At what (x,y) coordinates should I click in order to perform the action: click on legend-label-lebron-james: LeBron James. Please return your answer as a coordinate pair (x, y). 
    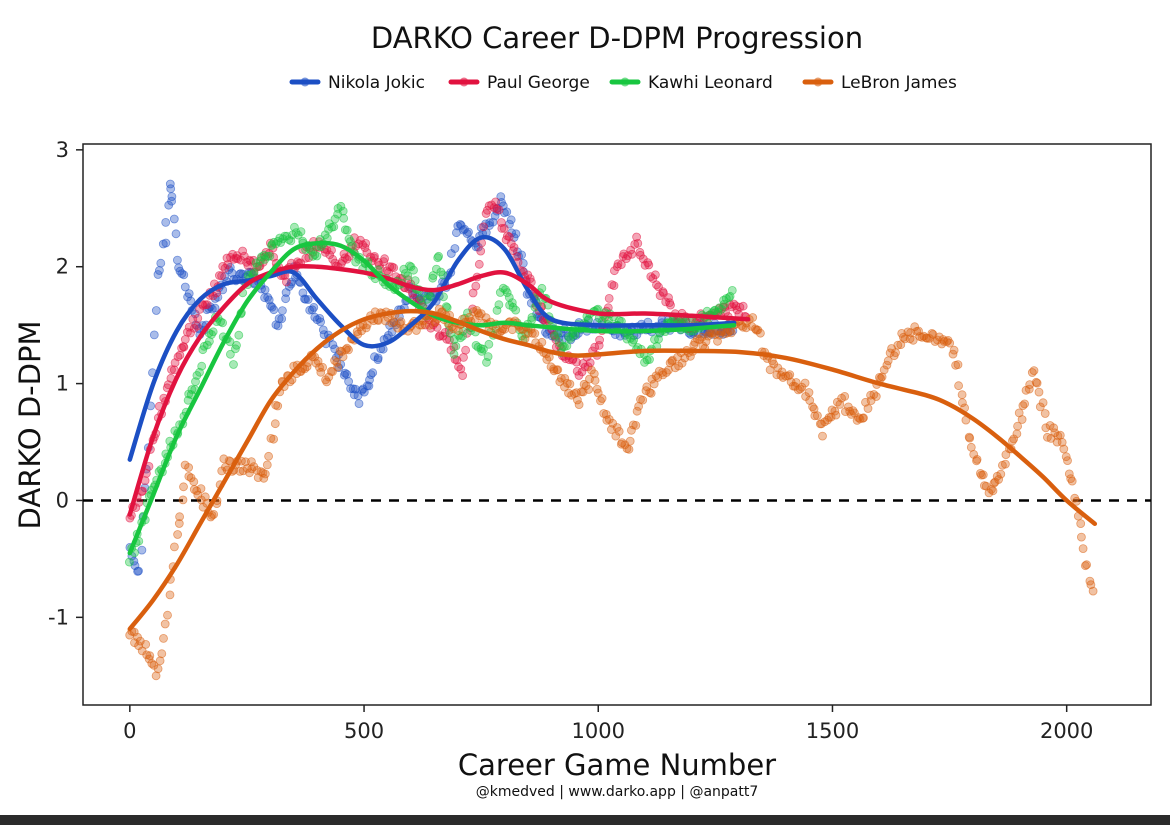
    Looking at the image, I should click on (899, 83).